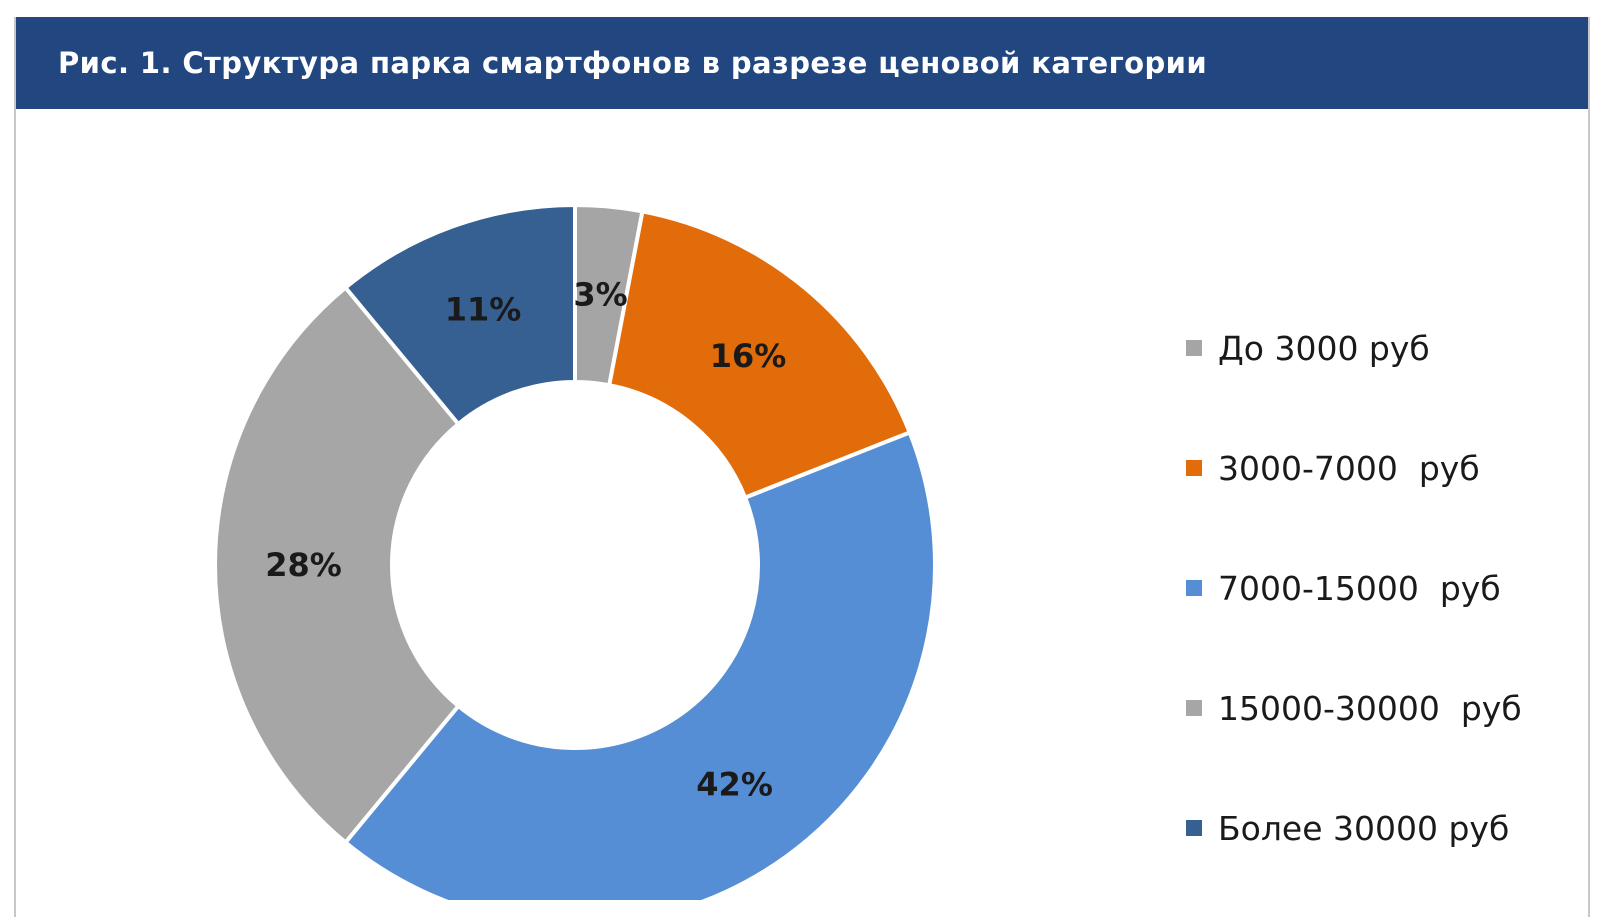 This screenshot has width=1600, height=917. I want to click on legend-item-3: 7000-15000 руб, so click(1343, 588).